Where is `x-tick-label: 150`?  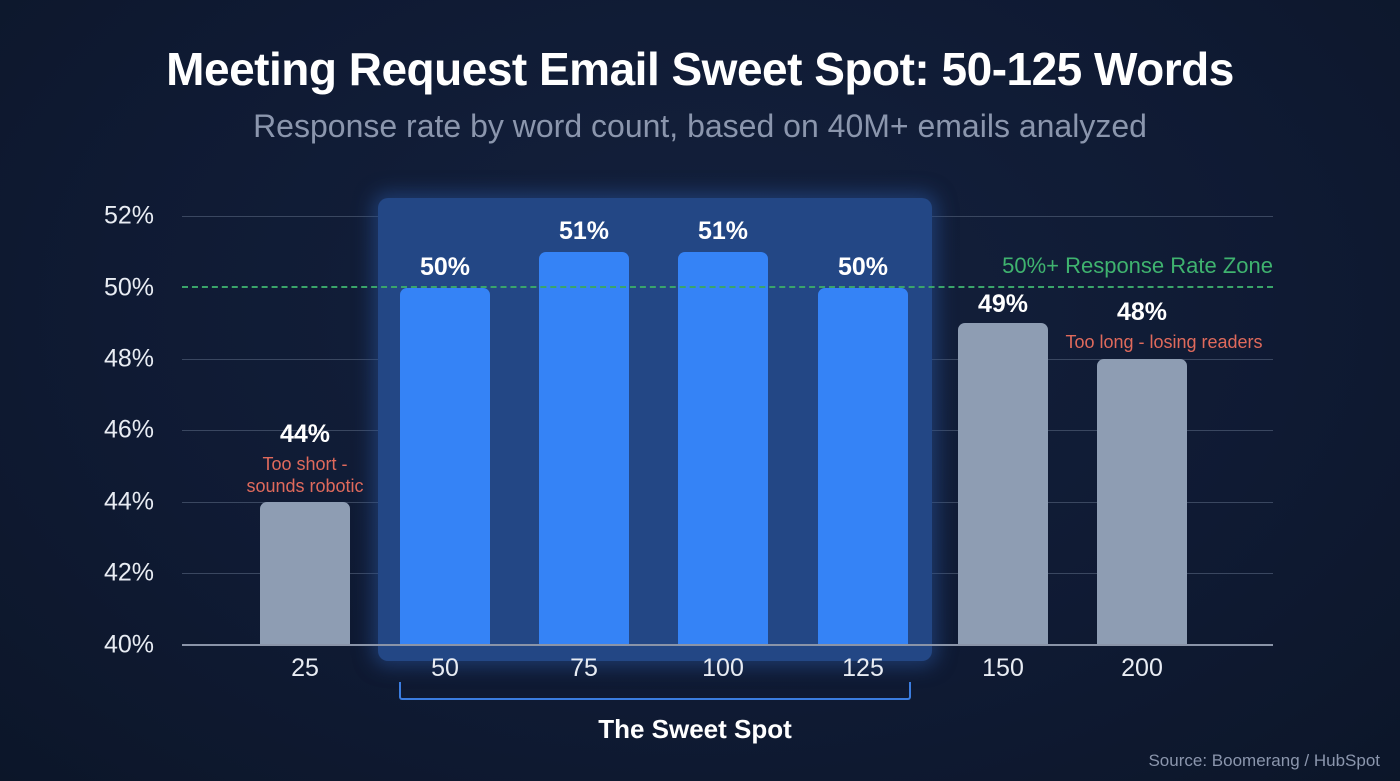
x-tick-label: 150 is located at coordinates (1003, 668).